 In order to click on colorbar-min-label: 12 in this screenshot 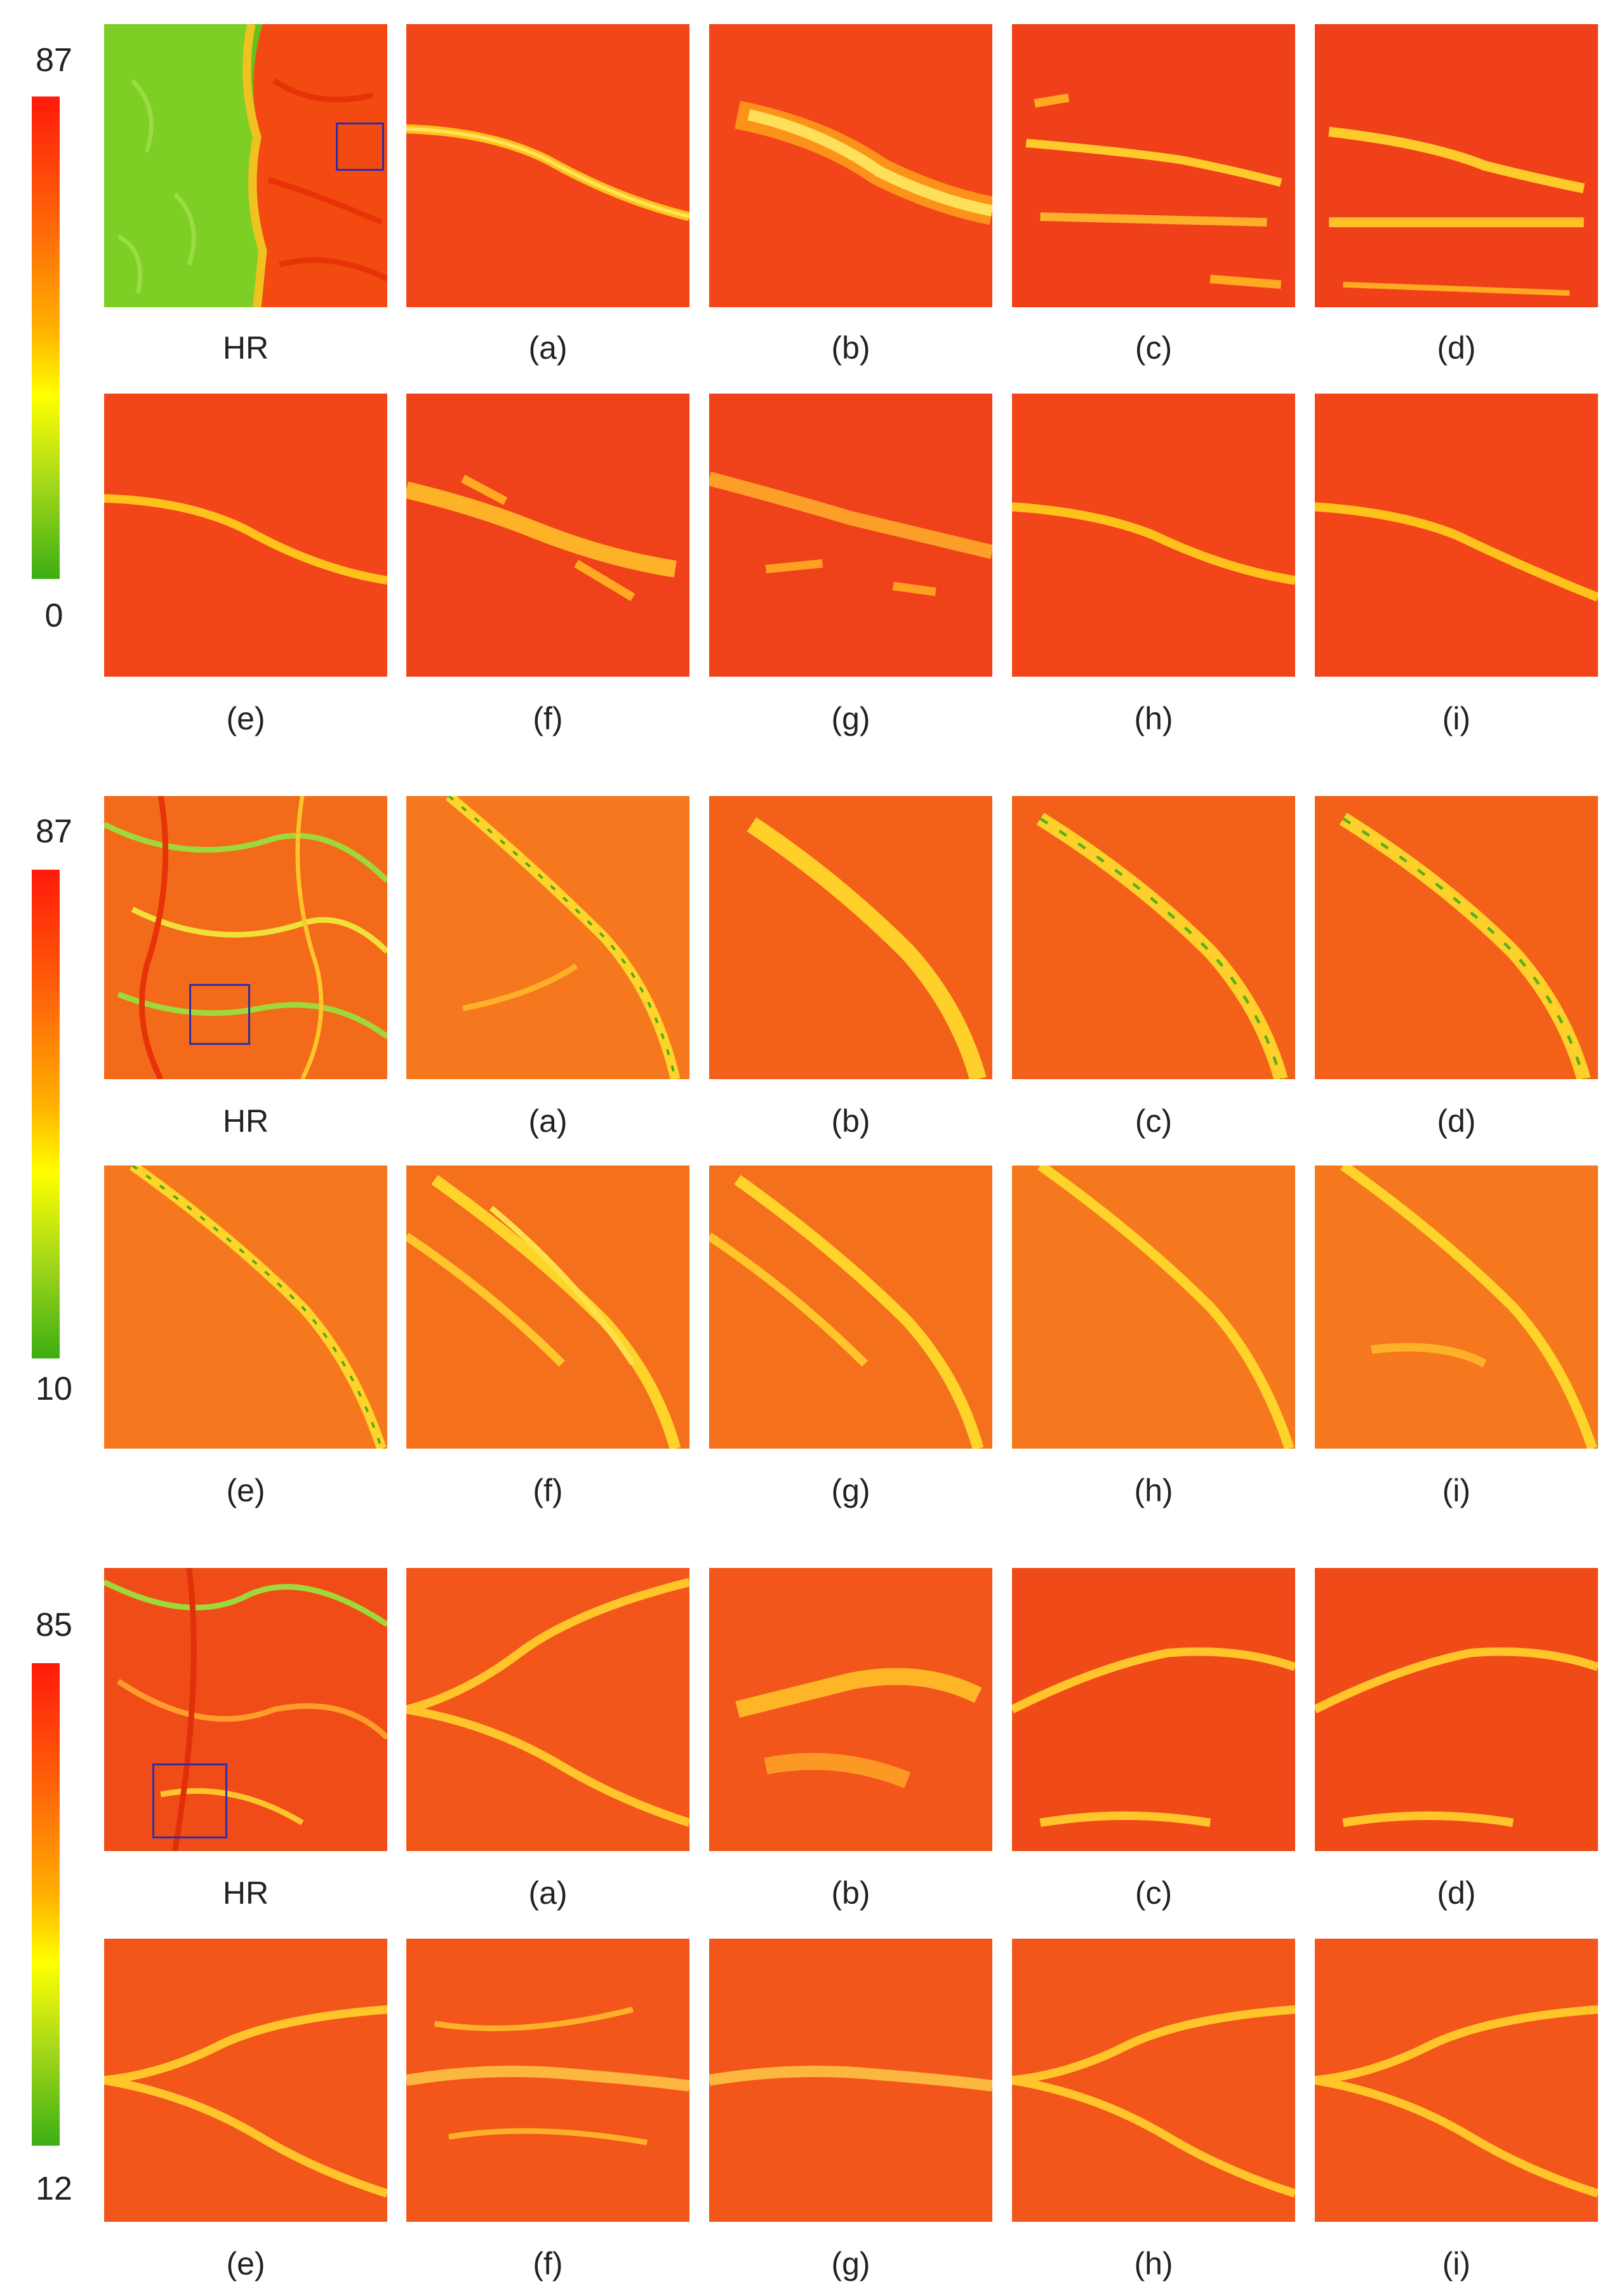, I will do `click(54, 2188)`.